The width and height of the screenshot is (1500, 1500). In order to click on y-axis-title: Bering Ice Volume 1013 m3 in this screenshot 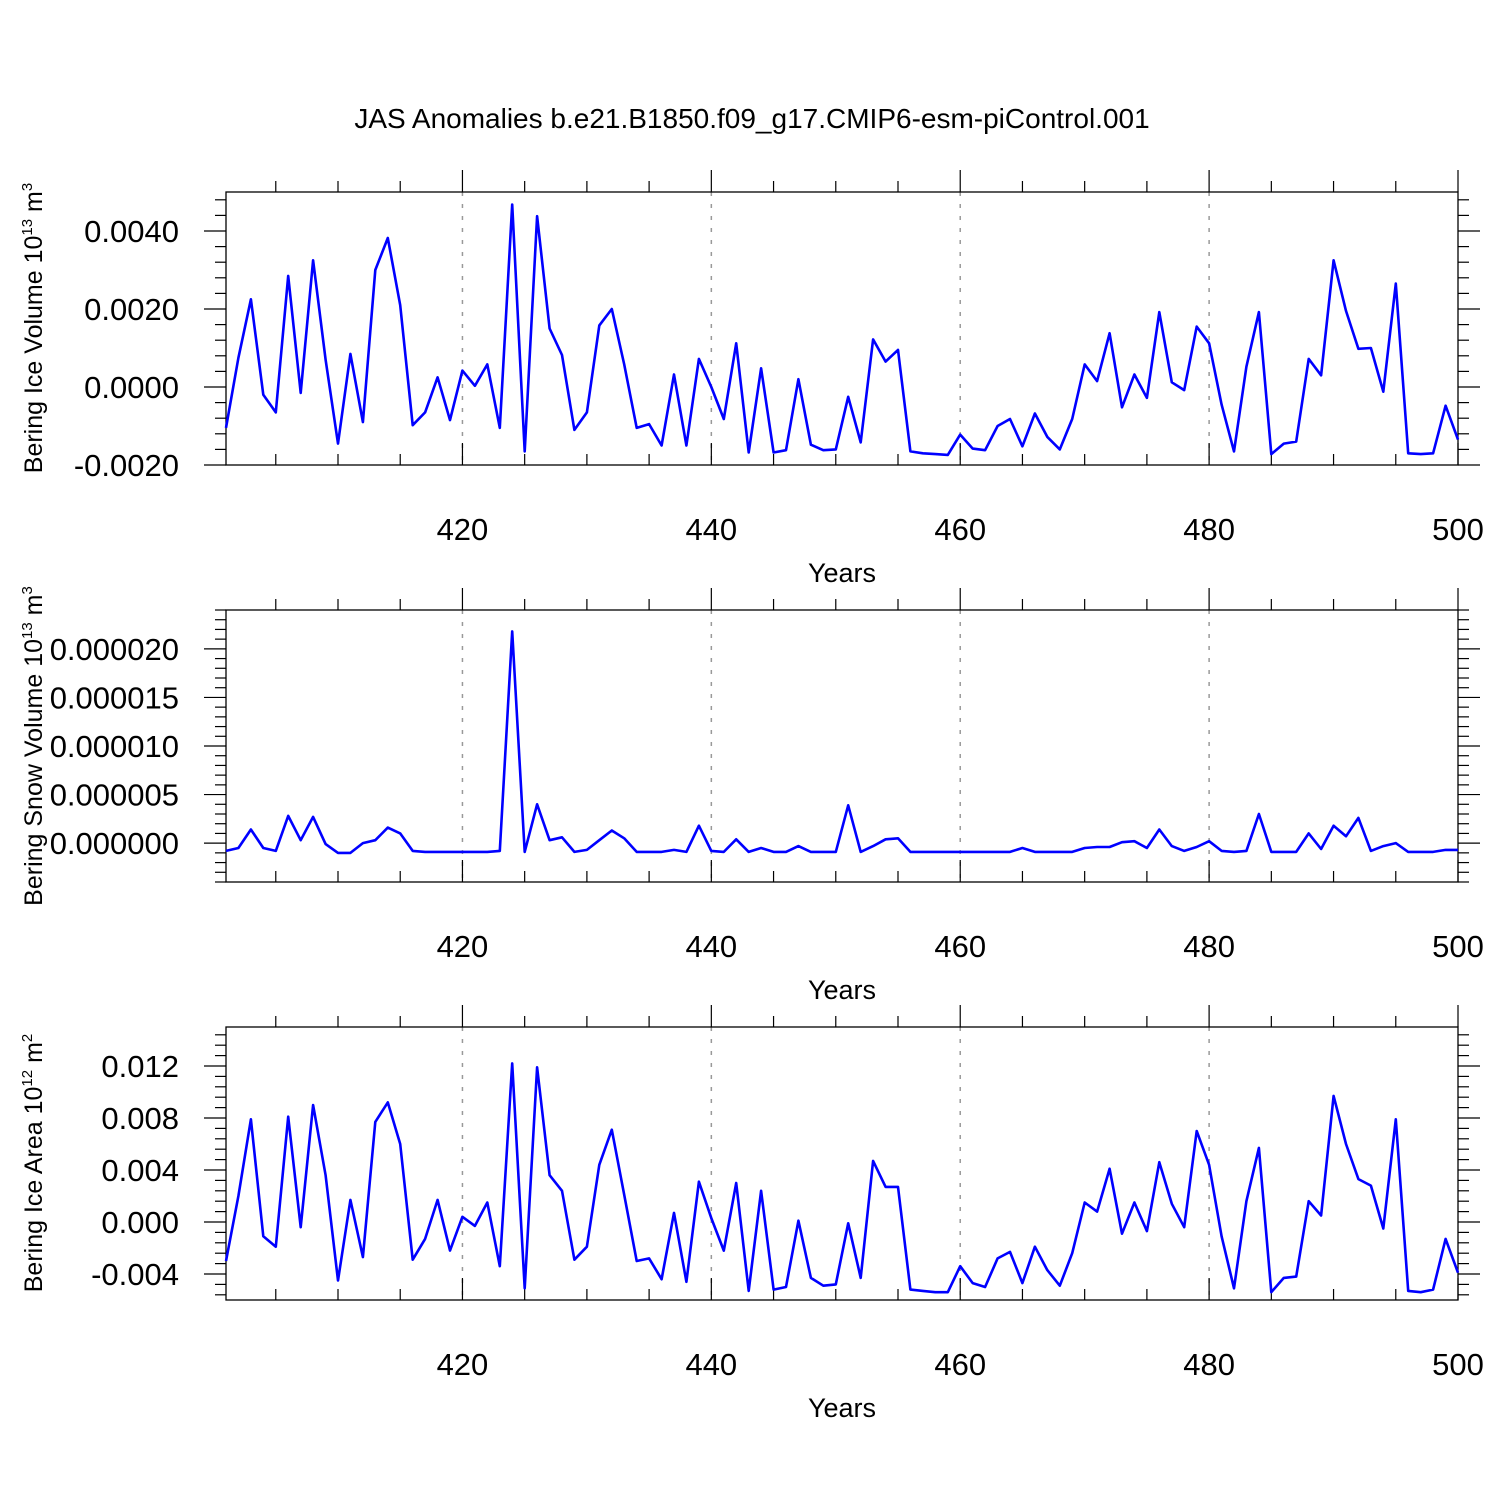, I will do `click(33, 328)`.